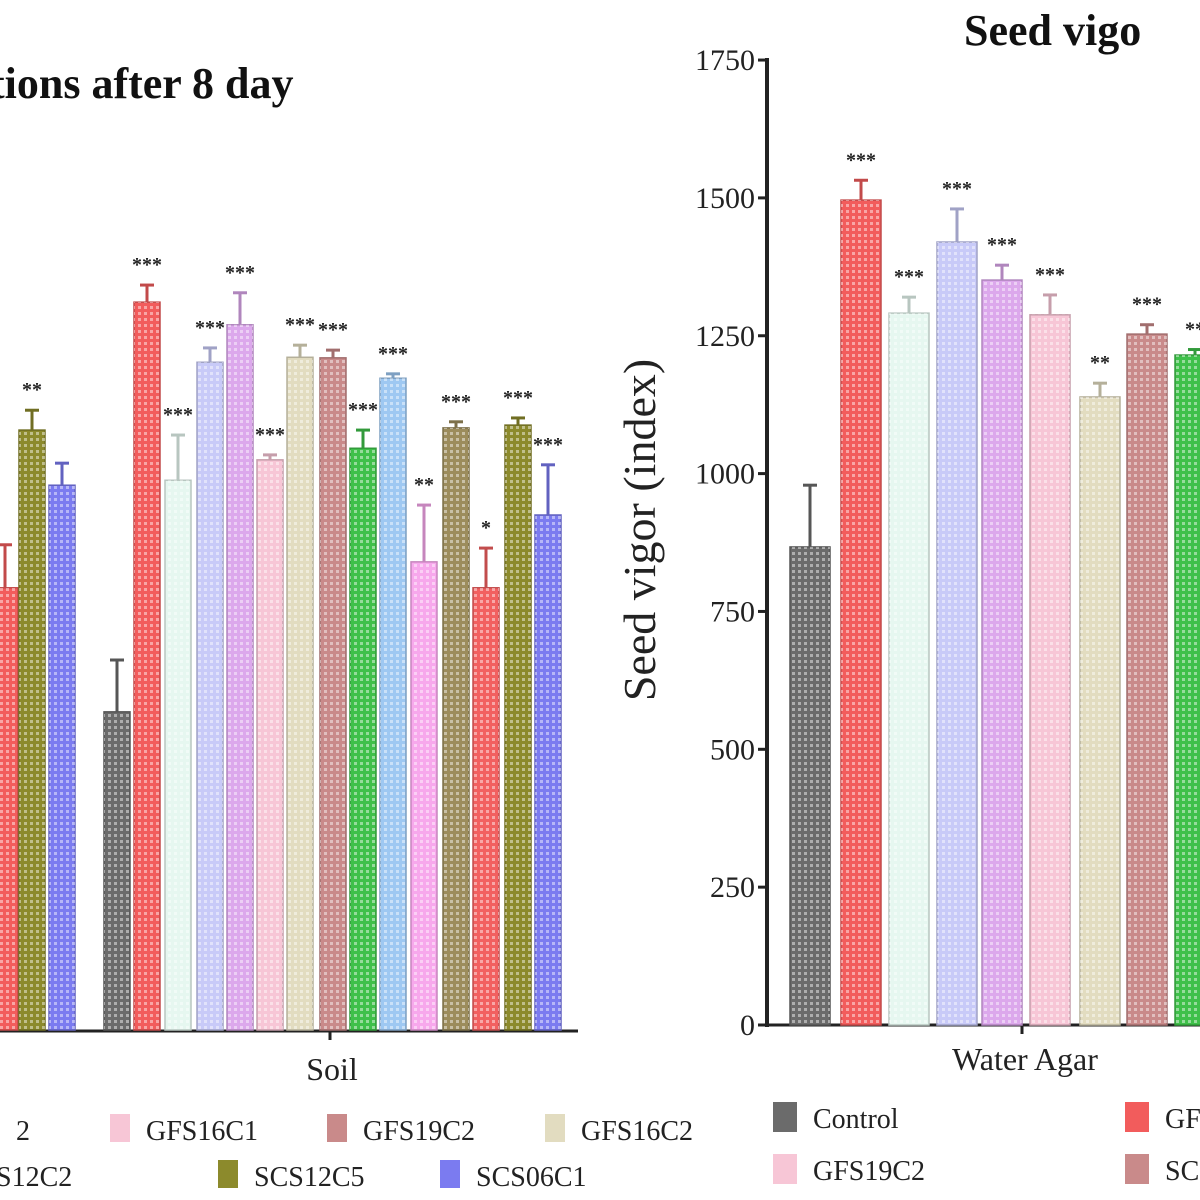  Describe the element at coordinates (637, 1131) in the screenshot. I see `legend-label: GFS16C2` at that location.